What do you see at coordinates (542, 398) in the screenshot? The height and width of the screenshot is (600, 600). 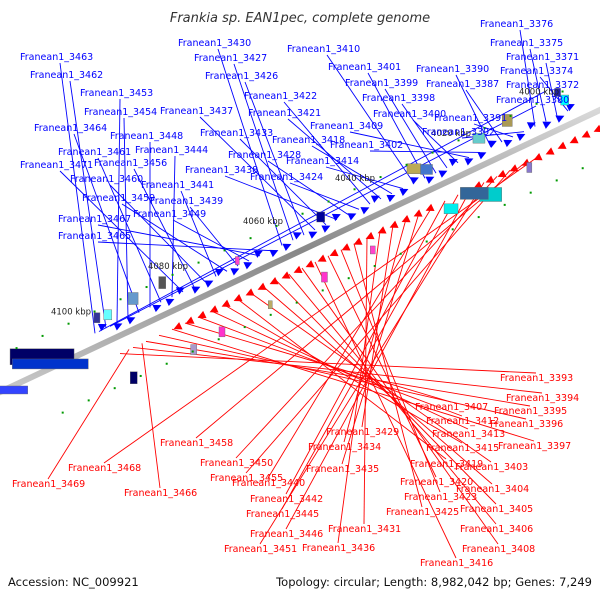 I see `reverse-gene-label: Franean1_3394` at bounding box center [542, 398].